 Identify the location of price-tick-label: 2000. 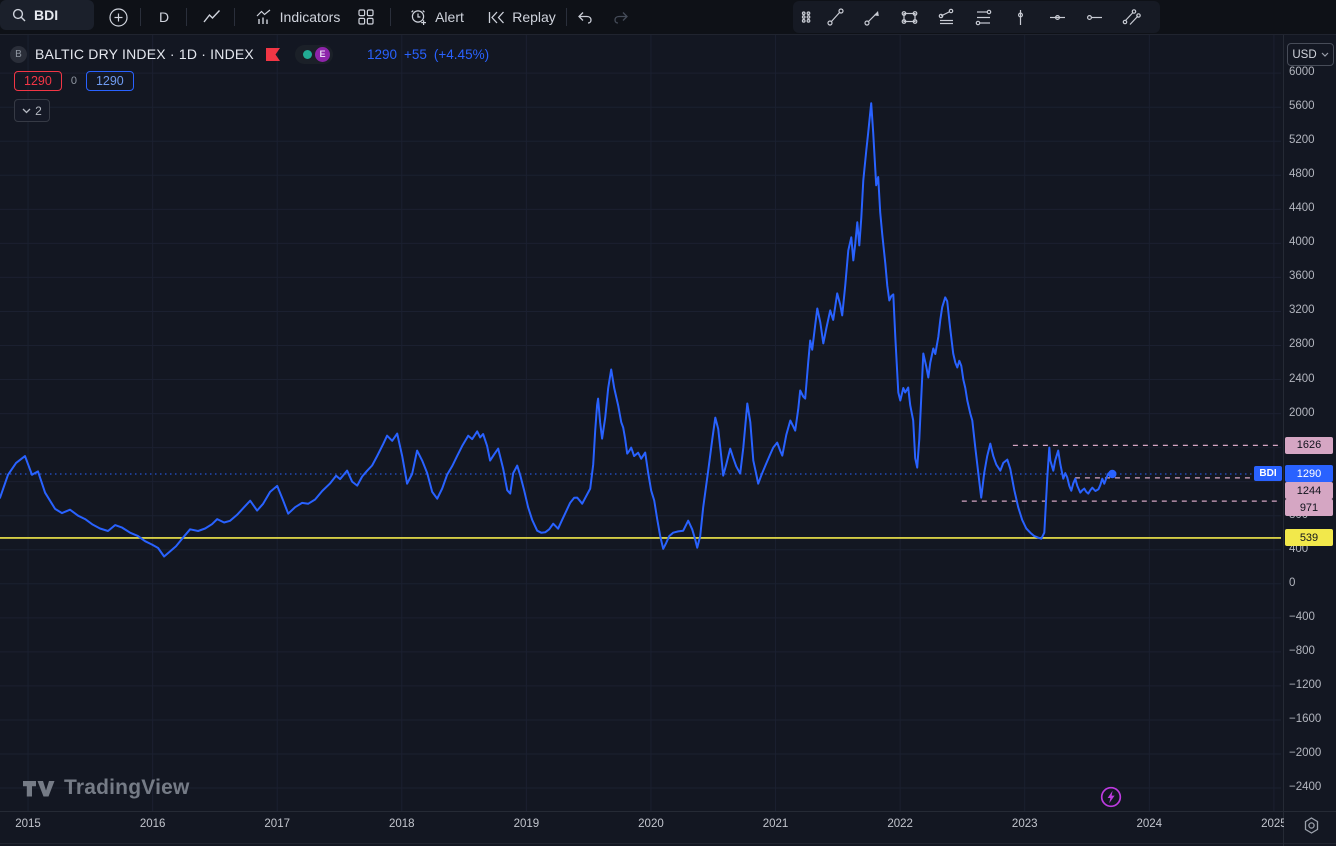
(1302, 412).